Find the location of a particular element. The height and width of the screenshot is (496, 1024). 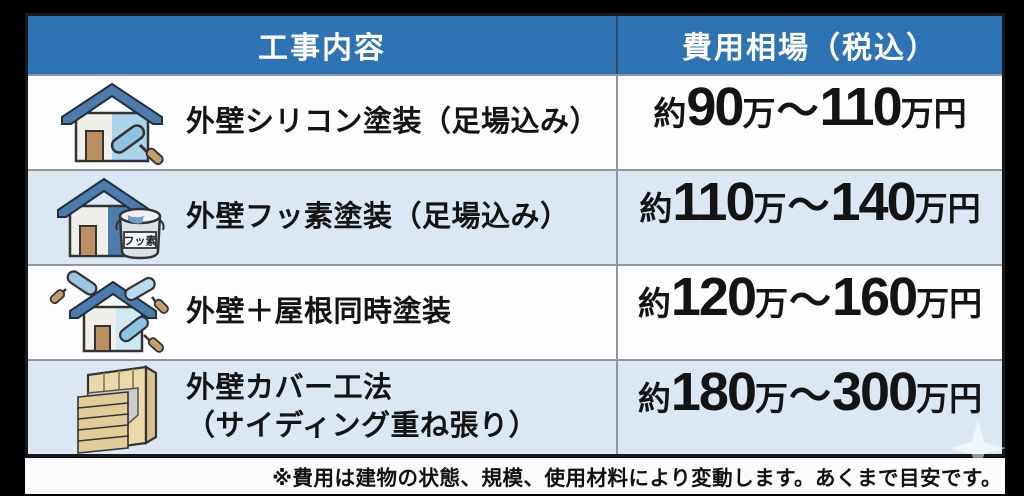

house-fluorine-paint-icon: フッ素 is located at coordinates (112, 218).